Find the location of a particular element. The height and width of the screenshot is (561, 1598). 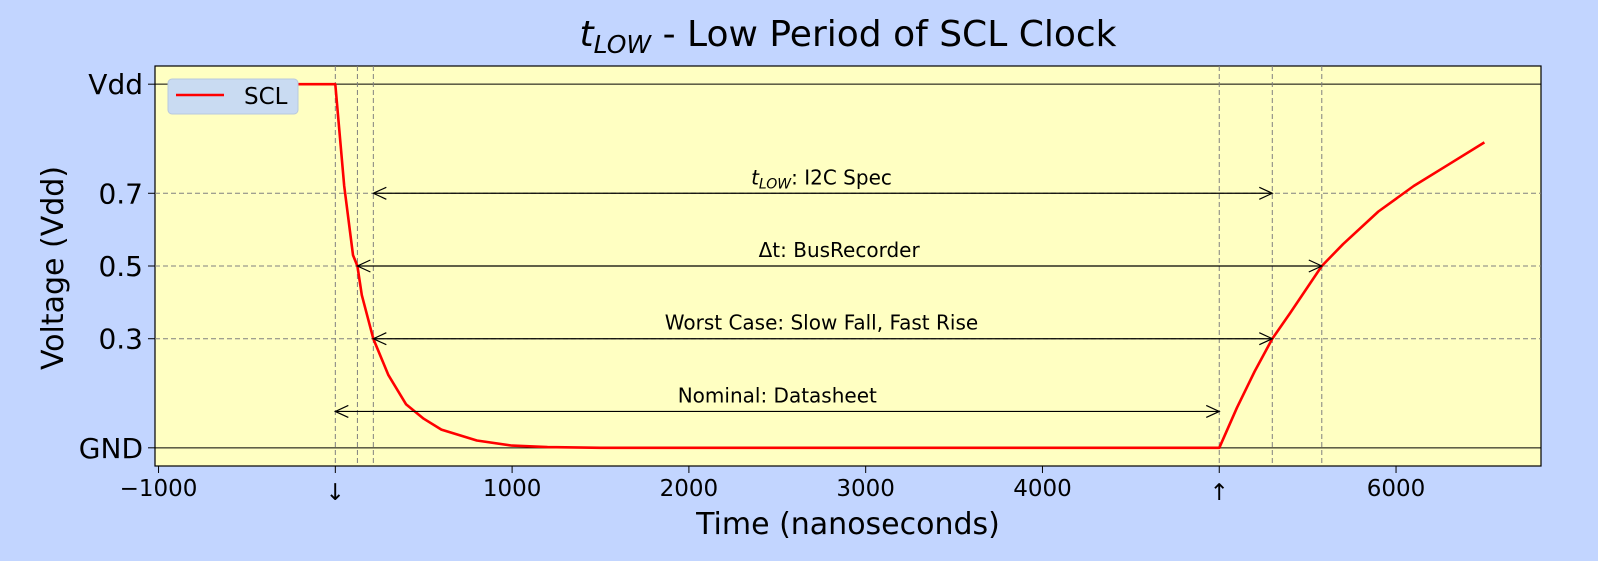

ytick-label: GND is located at coordinates (111, 448).